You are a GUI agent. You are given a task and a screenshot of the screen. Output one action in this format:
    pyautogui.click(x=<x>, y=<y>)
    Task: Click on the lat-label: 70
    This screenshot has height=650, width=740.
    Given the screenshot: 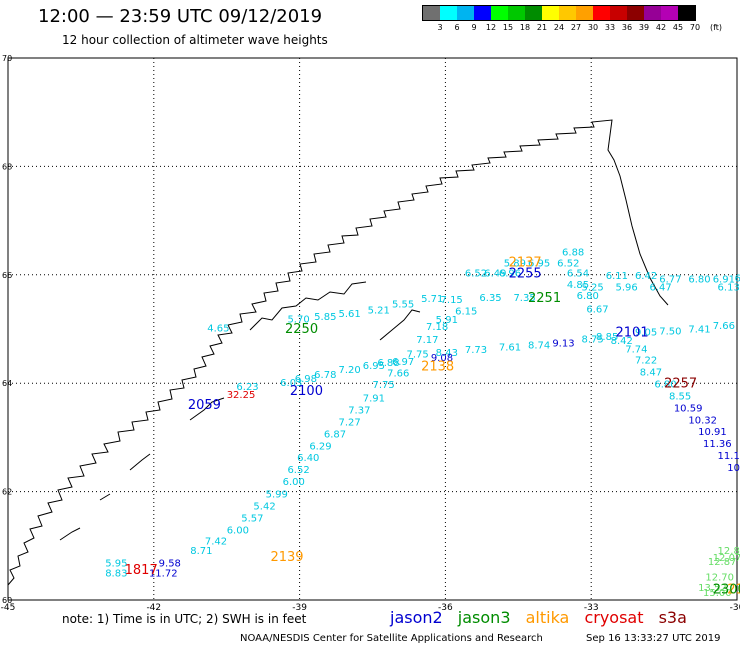 What is the action you would take?
    pyautogui.click(x=7, y=58)
    